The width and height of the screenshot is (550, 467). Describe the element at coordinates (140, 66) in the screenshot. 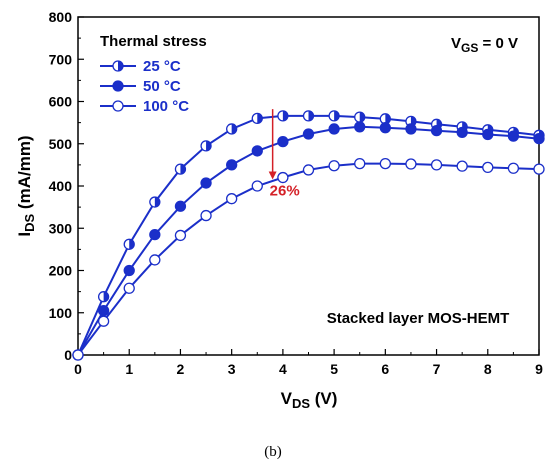

I see `legend-entry: 25 °C` at that location.